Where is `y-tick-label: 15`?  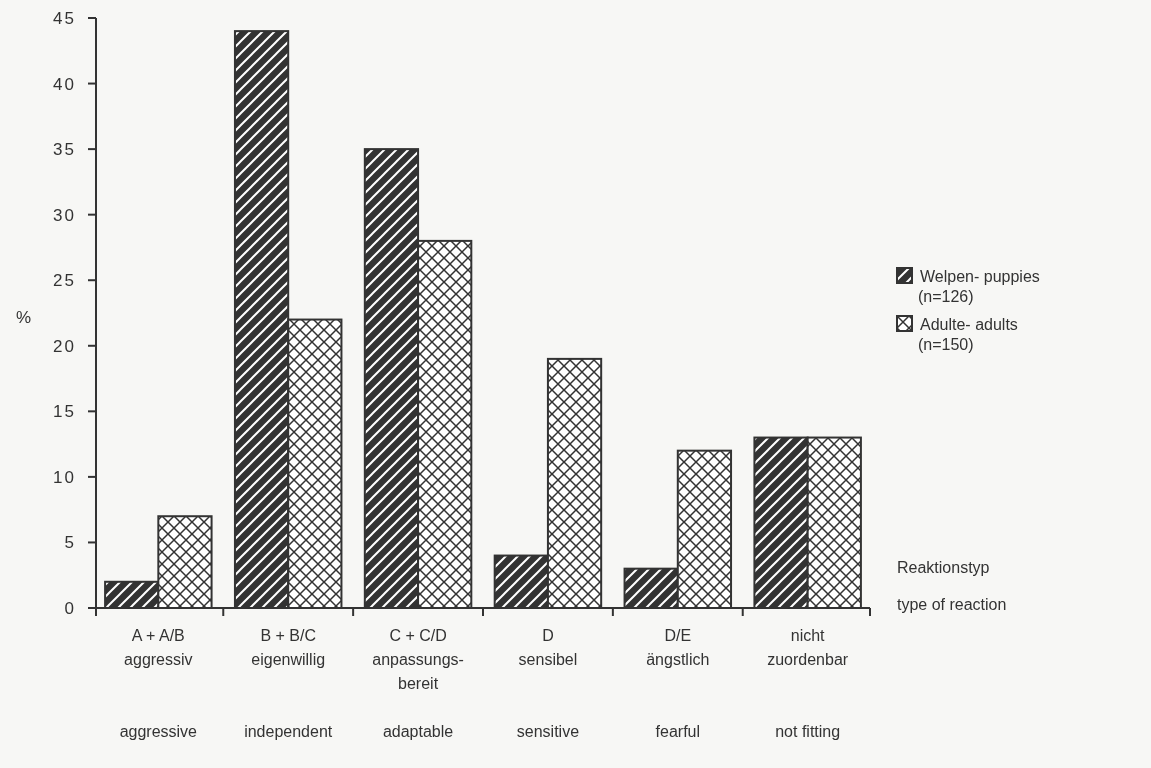 y-tick-label: 15 is located at coordinates (64, 412).